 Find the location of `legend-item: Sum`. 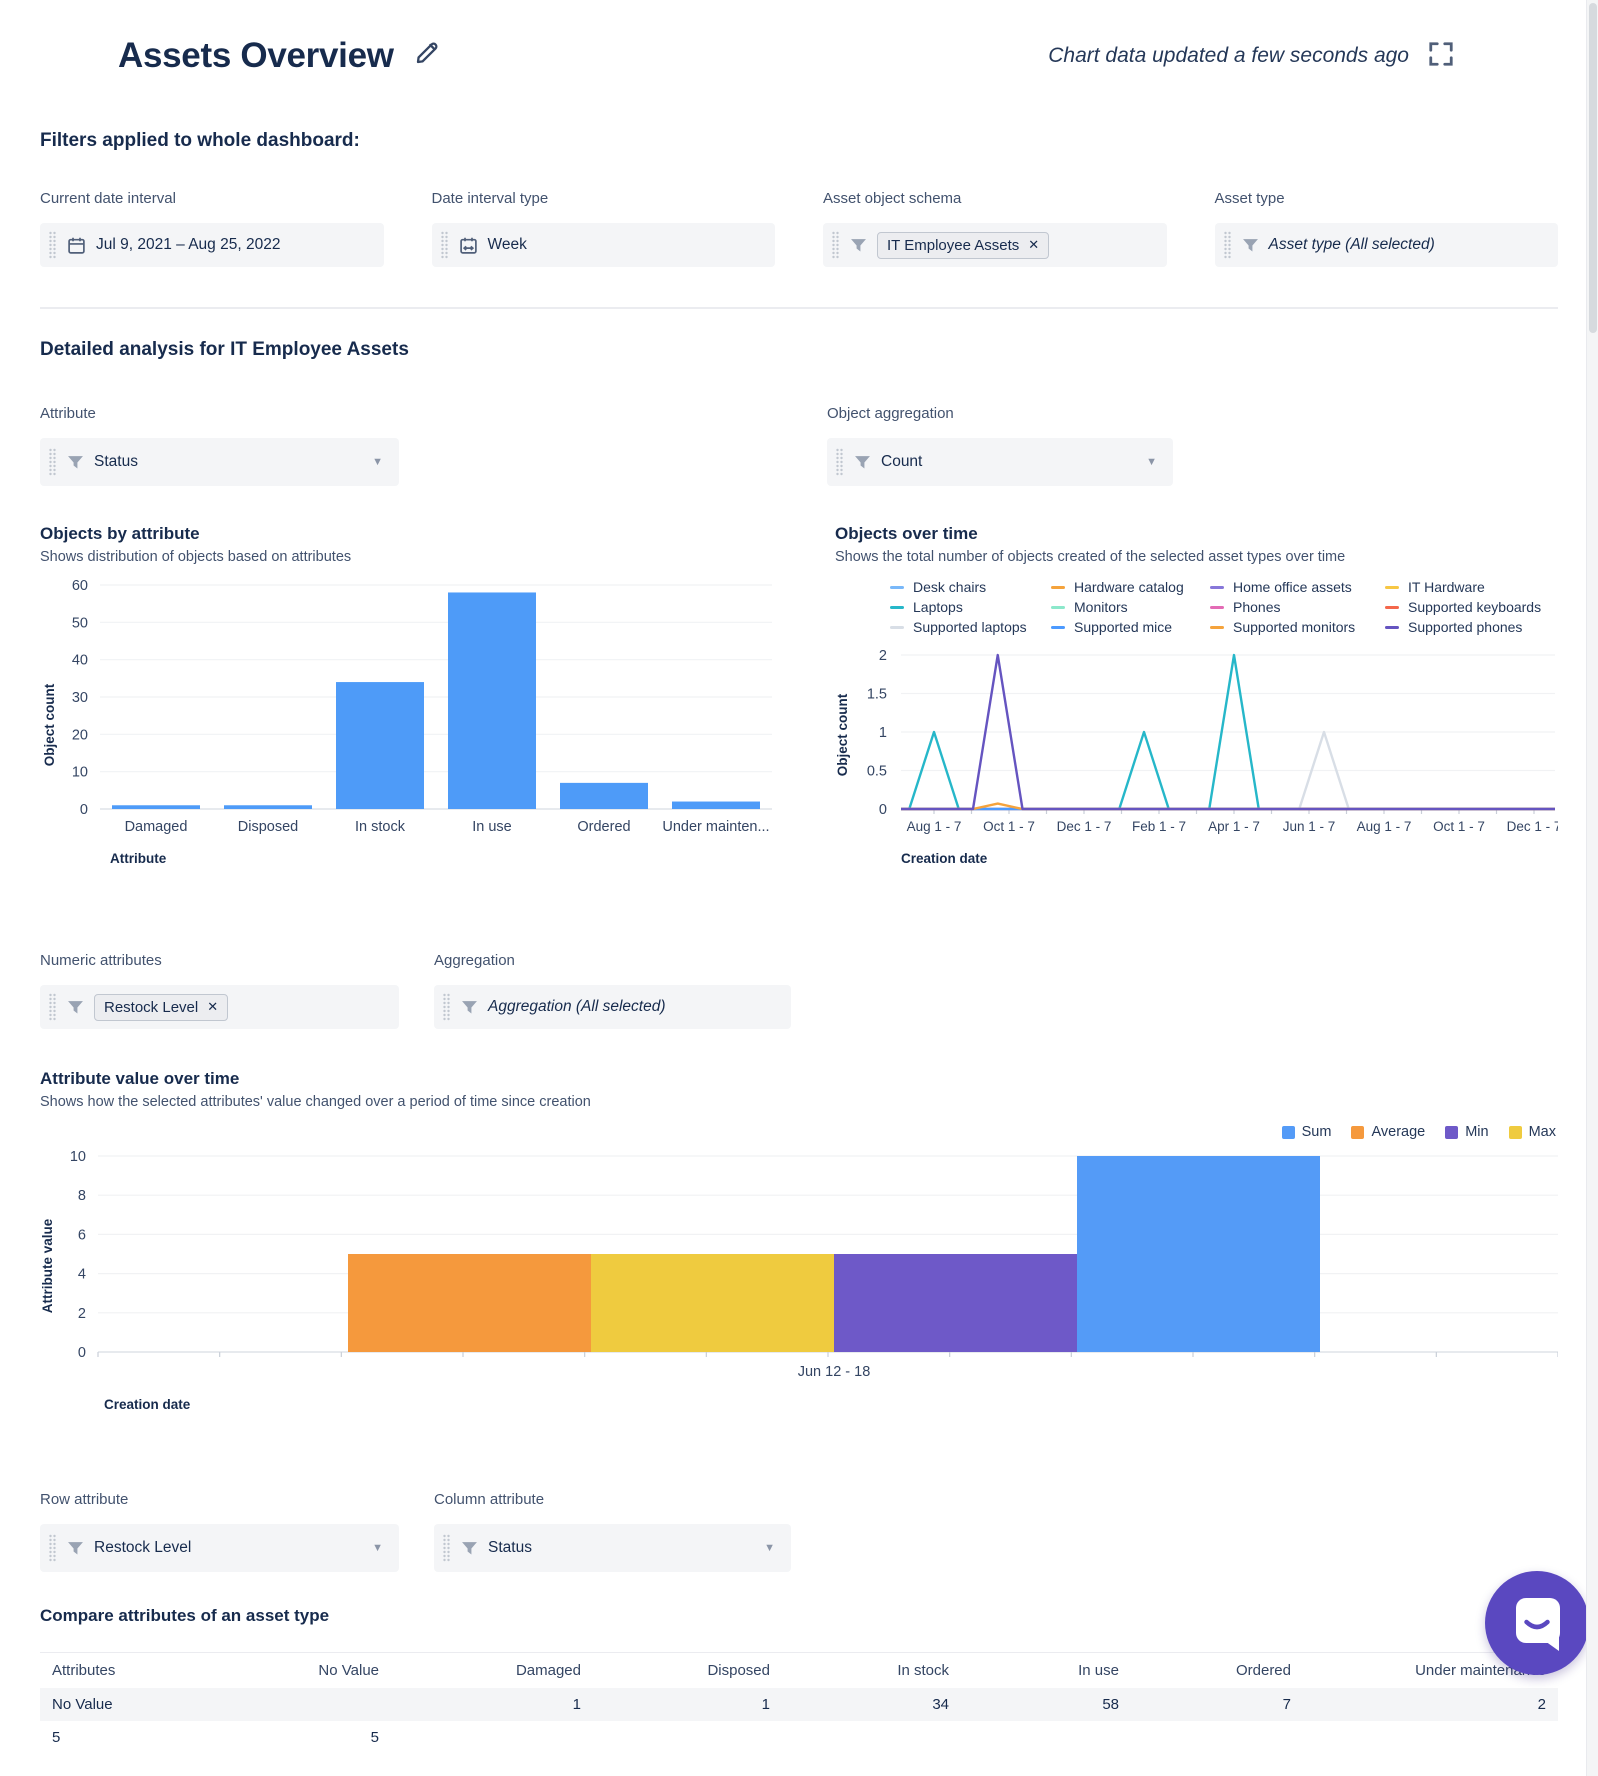

legend-item: Sum is located at coordinates (1306, 1132).